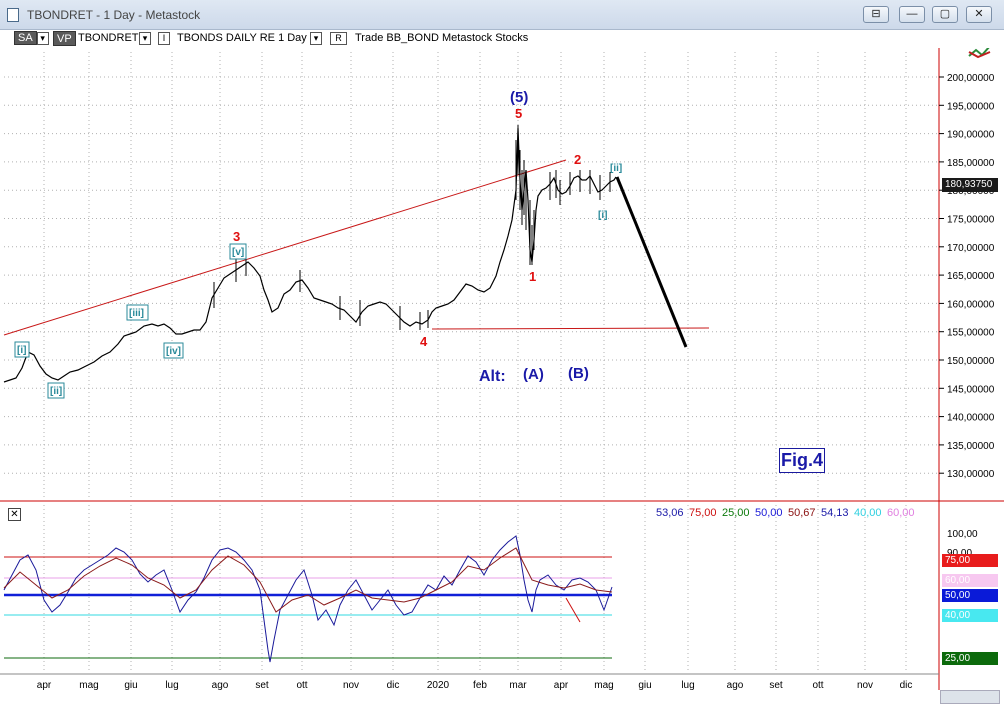 The image size is (1004, 715). I want to click on price-axis-label: 185,00000, so click(971, 163).